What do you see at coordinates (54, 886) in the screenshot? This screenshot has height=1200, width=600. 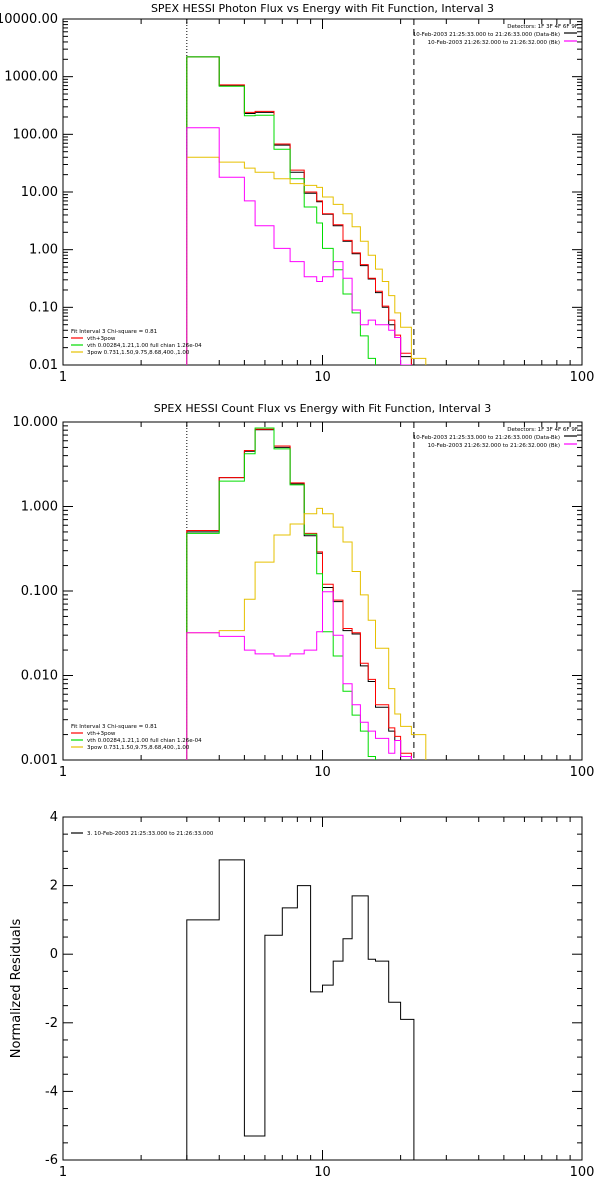 I see `y-tick-label: 2` at bounding box center [54, 886].